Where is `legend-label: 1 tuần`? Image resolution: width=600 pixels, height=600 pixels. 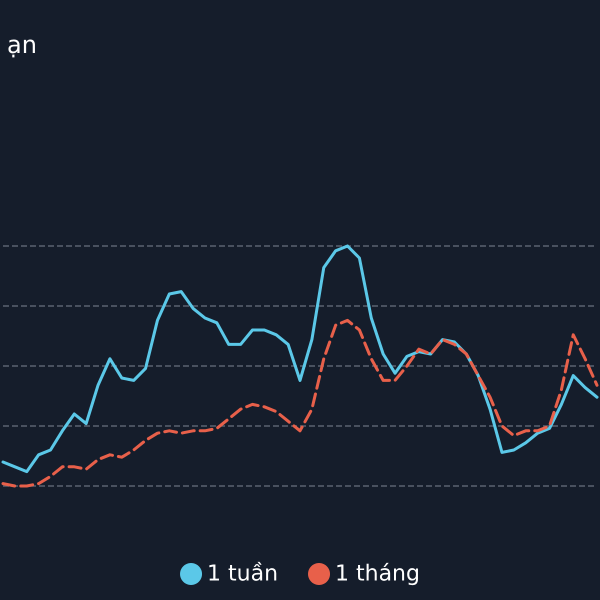
legend-label: 1 tuần is located at coordinates (242, 574).